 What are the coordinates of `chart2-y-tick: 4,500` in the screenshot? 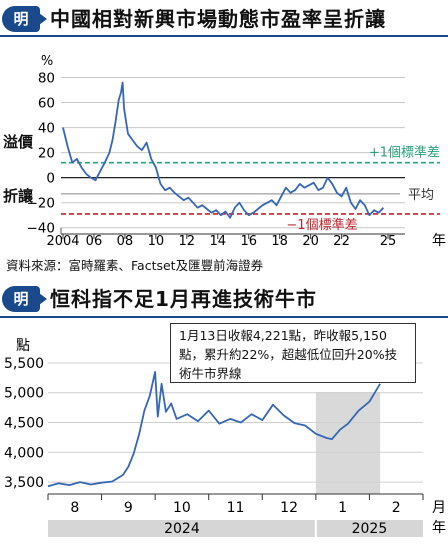 It's located at (24, 424).